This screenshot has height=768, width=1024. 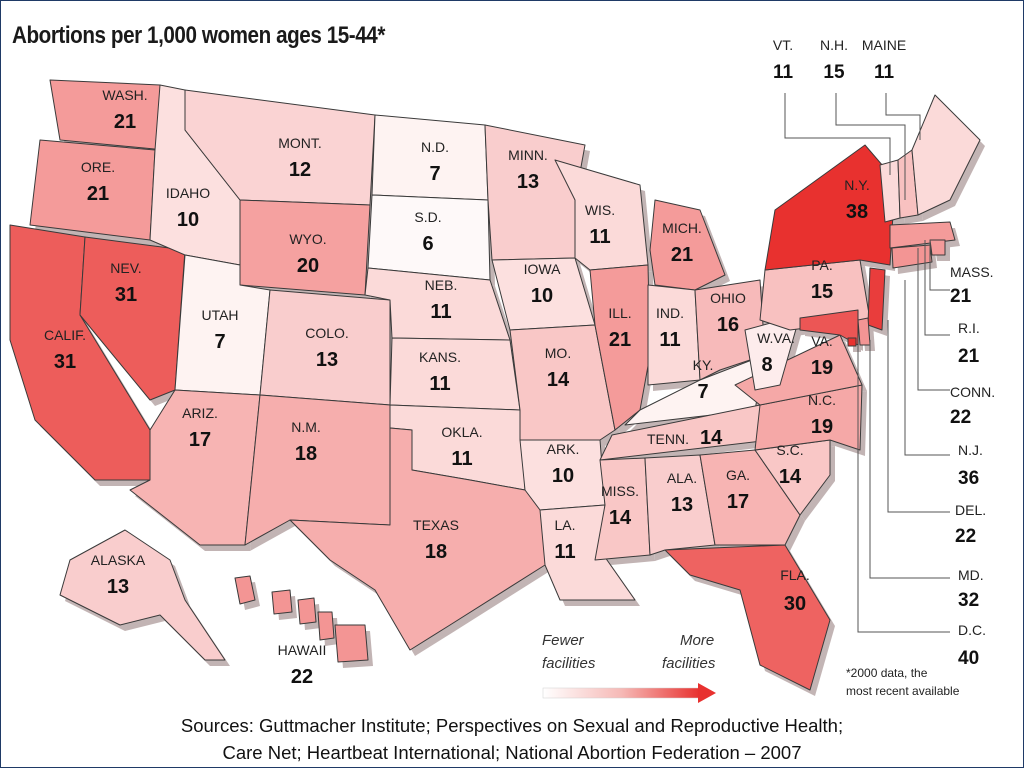 What do you see at coordinates (200, 440) in the screenshot?
I see `state-value-az: 17` at bounding box center [200, 440].